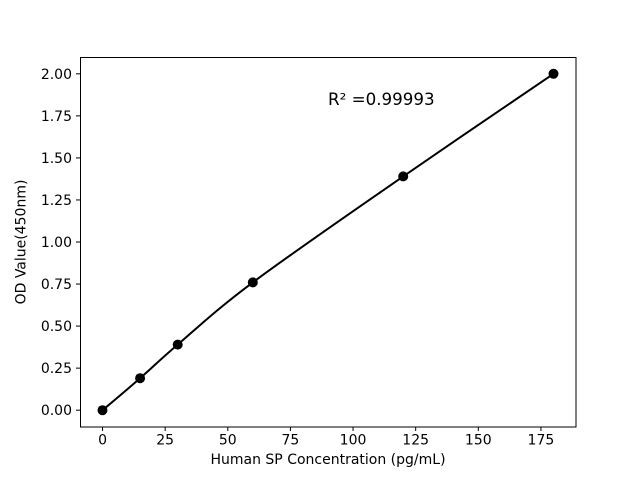 This screenshot has width=640, height=480. What do you see at coordinates (56, 327) in the screenshot?
I see `y-tick-label: 0.50` at bounding box center [56, 327].